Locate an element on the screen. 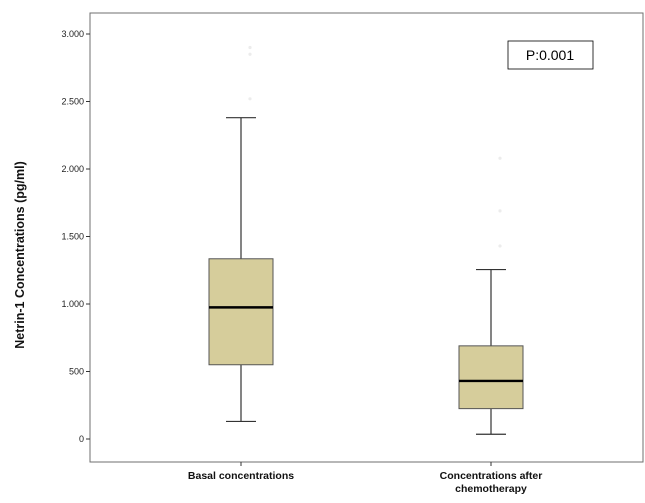  y-axis: 0 500 1.000 1.500 2.000 2.500 3.000 is located at coordinates (75, 236).